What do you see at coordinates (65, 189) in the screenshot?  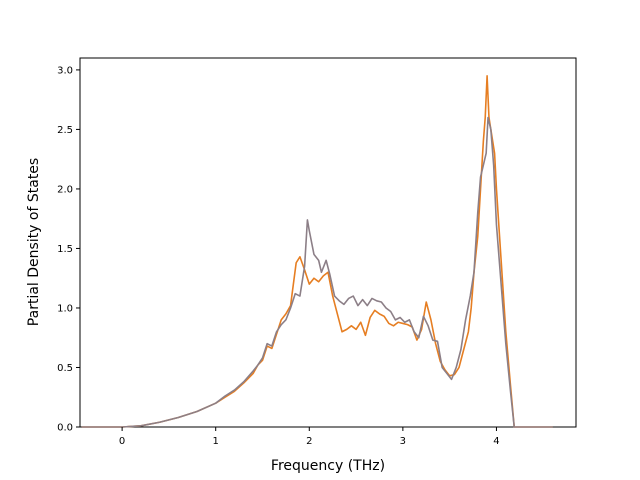 I see `y-tick-label: 2.0` at bounding box center [65, 189].